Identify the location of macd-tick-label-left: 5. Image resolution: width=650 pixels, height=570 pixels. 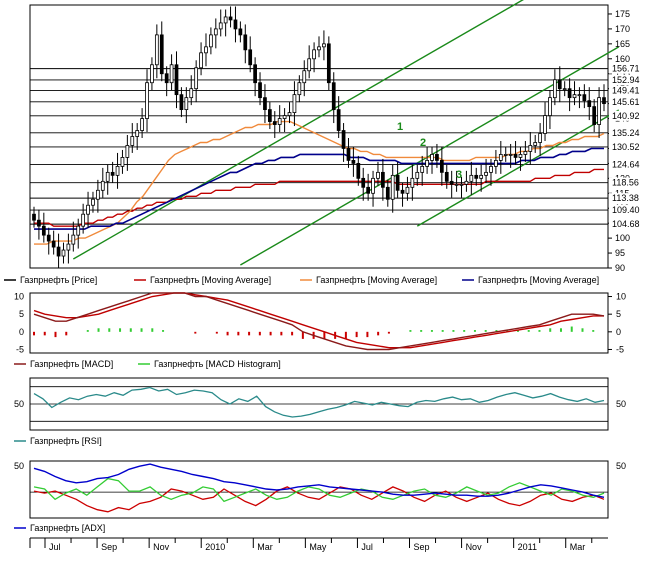
(21, 314).